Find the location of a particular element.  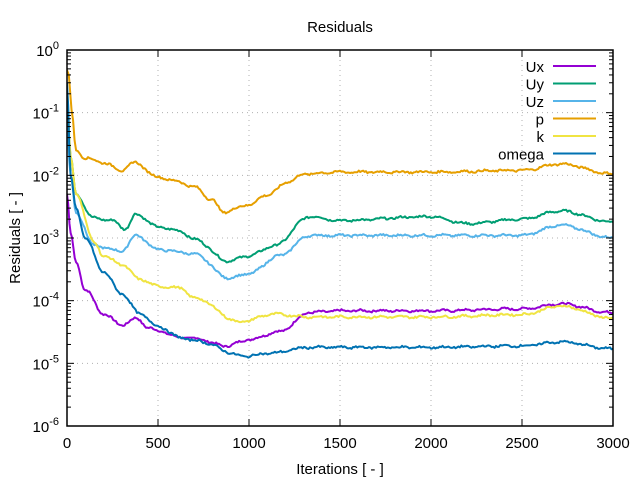

x-tick-label: 3000 is located at coordinates (612, 443).